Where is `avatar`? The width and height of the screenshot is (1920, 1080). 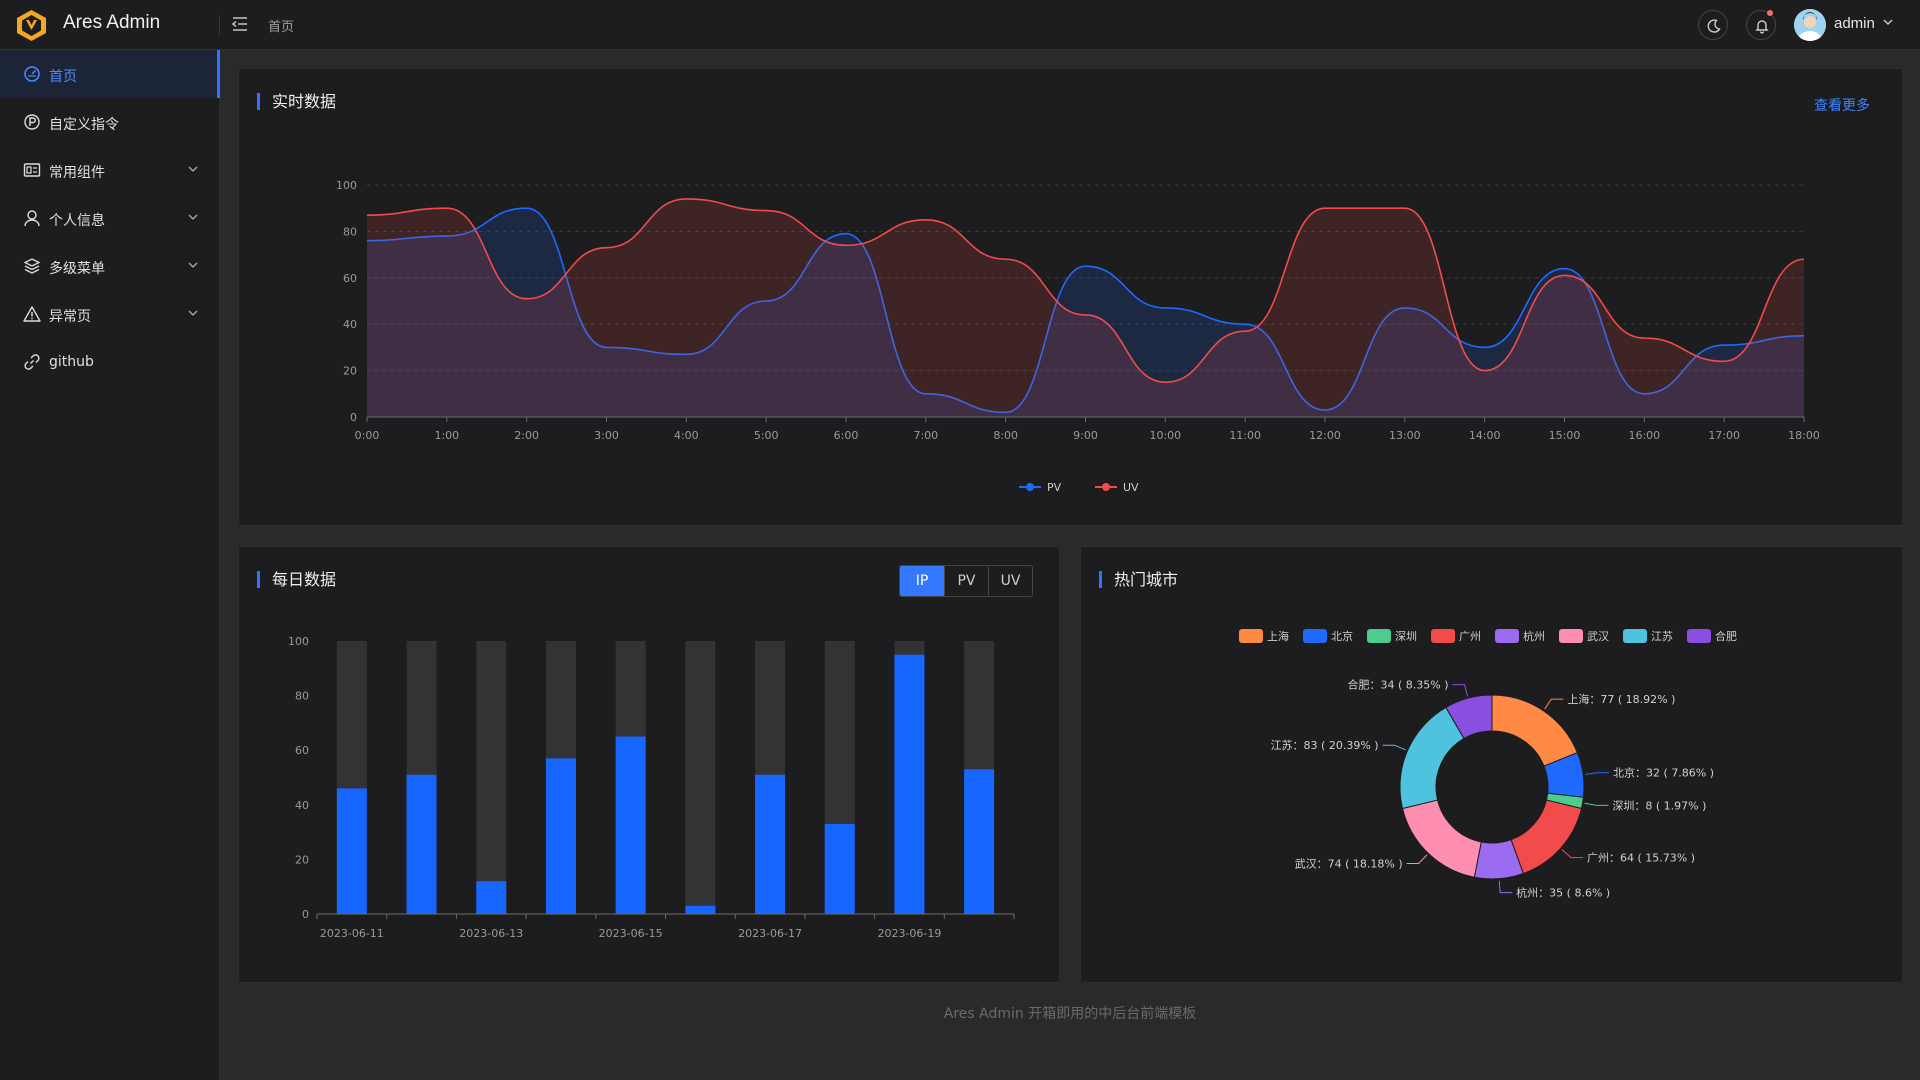
avatar is located at coordinates (1810, 25).